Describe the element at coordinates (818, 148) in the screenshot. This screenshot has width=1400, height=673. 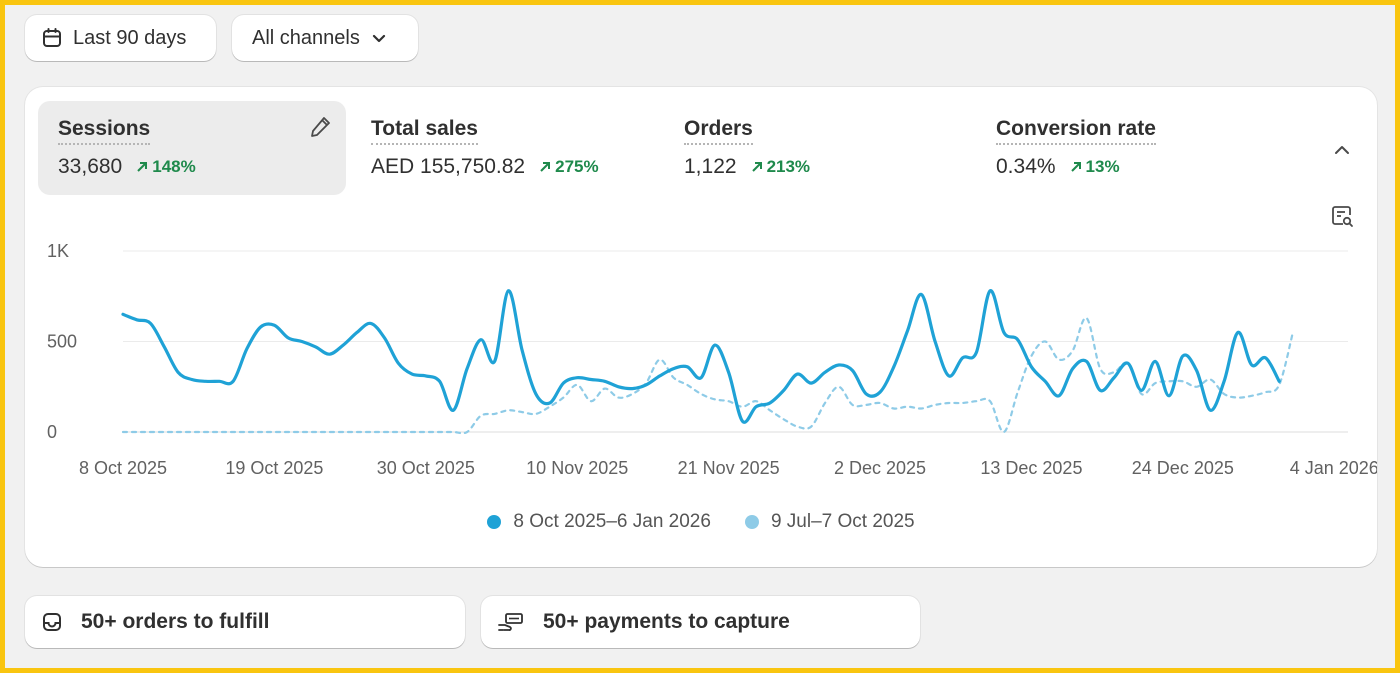
I see `metric-orders: Orders 1,122 213%` at that location.